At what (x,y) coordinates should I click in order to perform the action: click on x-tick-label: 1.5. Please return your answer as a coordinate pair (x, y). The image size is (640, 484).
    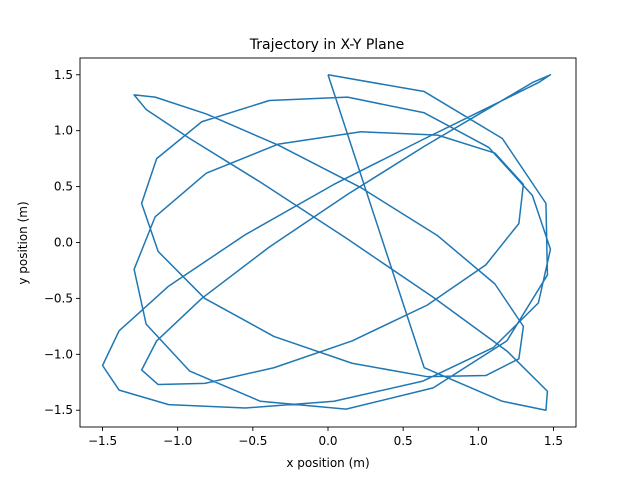
    Looking at the image, I should click on (553, 441).